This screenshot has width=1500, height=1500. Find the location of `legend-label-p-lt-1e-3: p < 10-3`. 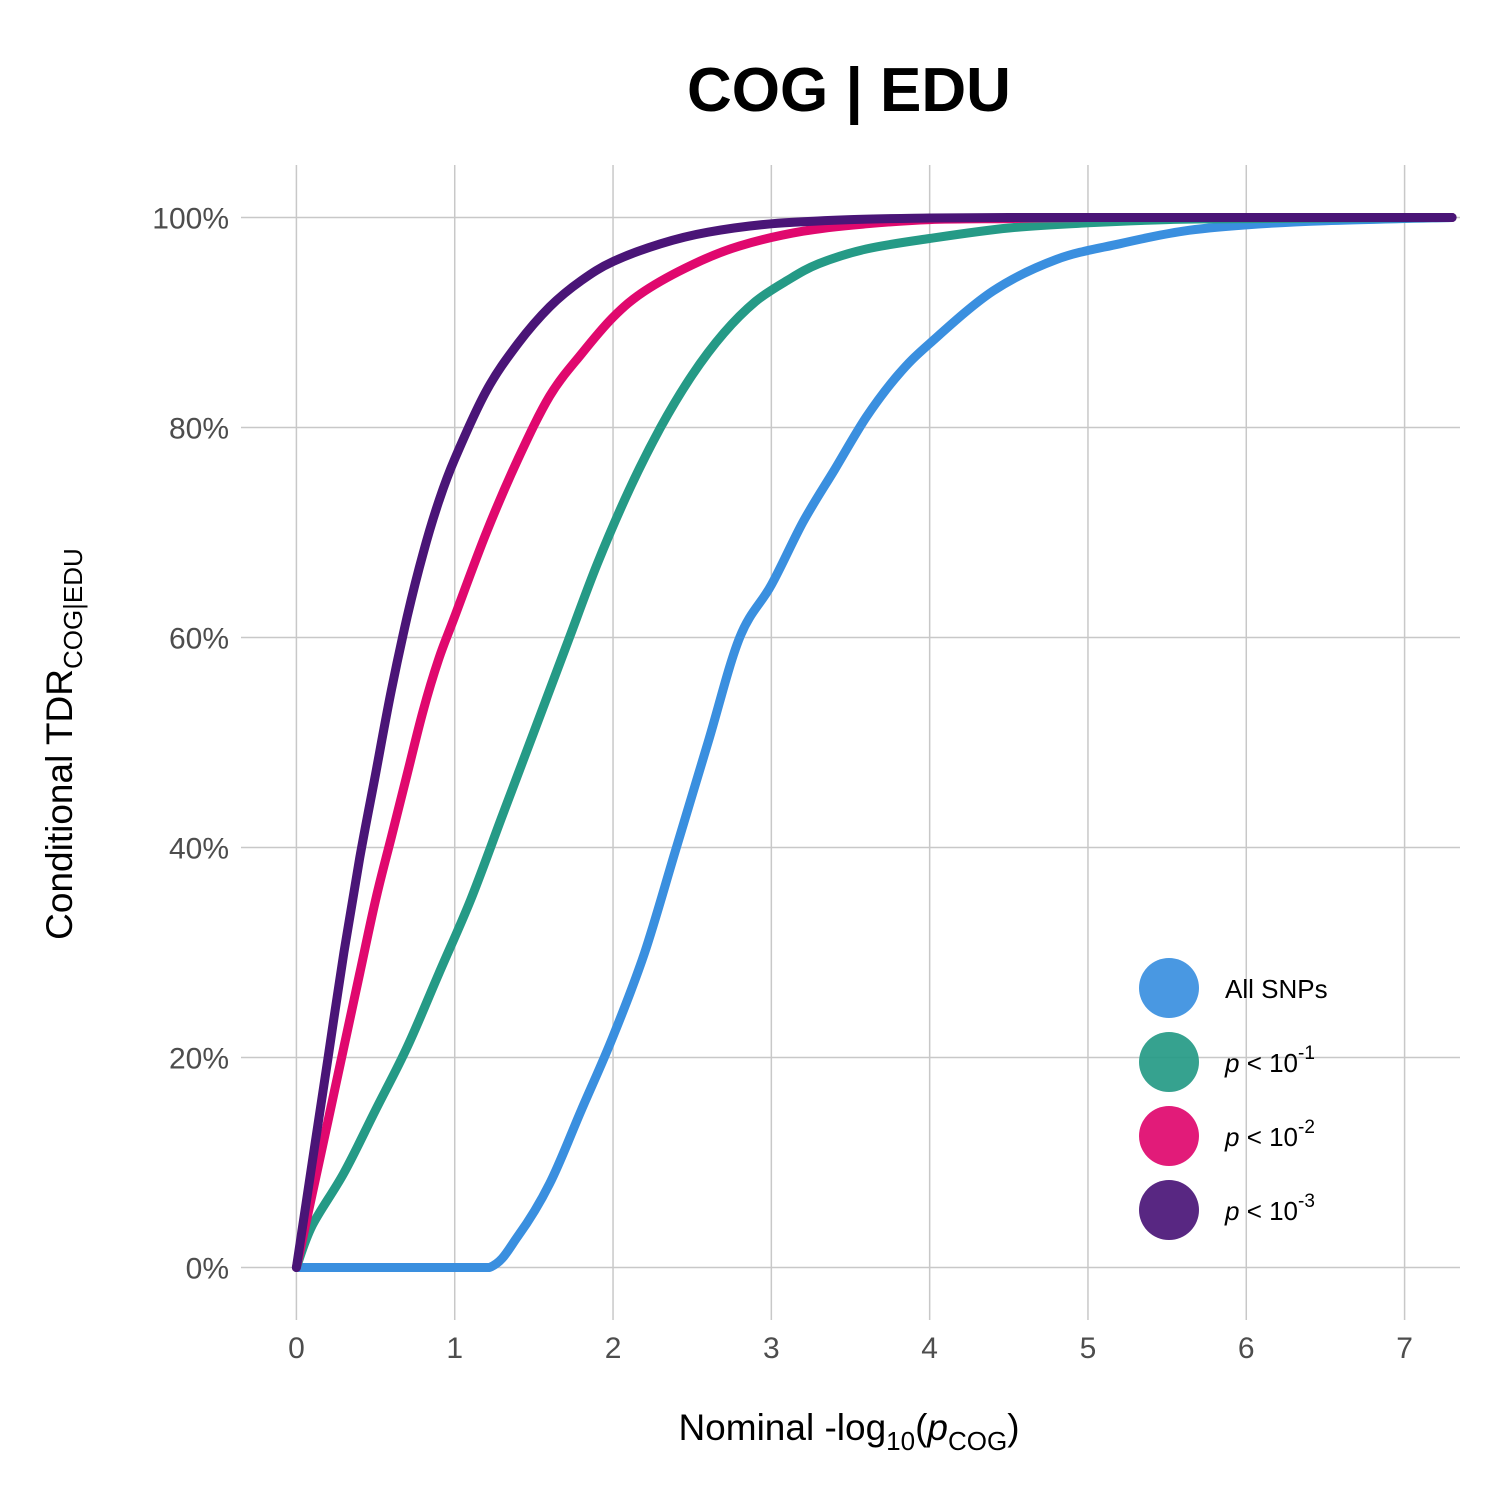

legend-label-p-lt-1e-3: p < 10-3 is located at coordinates (1269, 1208).